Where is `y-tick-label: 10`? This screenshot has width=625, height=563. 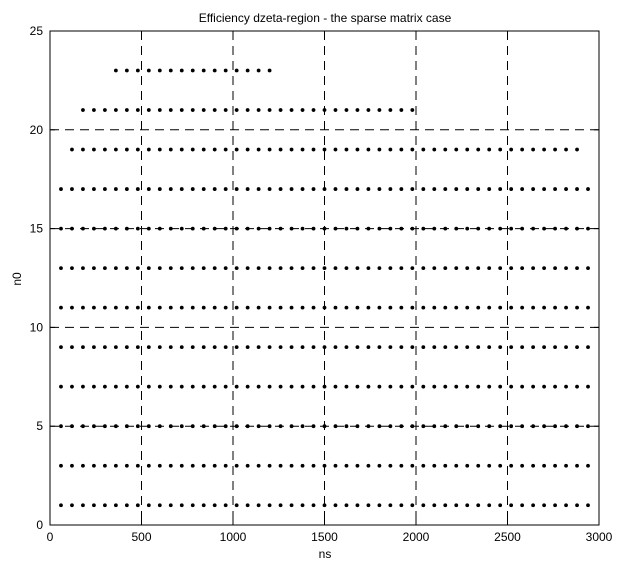
y-tick-label: 10 is located at coordinates (37, 327).